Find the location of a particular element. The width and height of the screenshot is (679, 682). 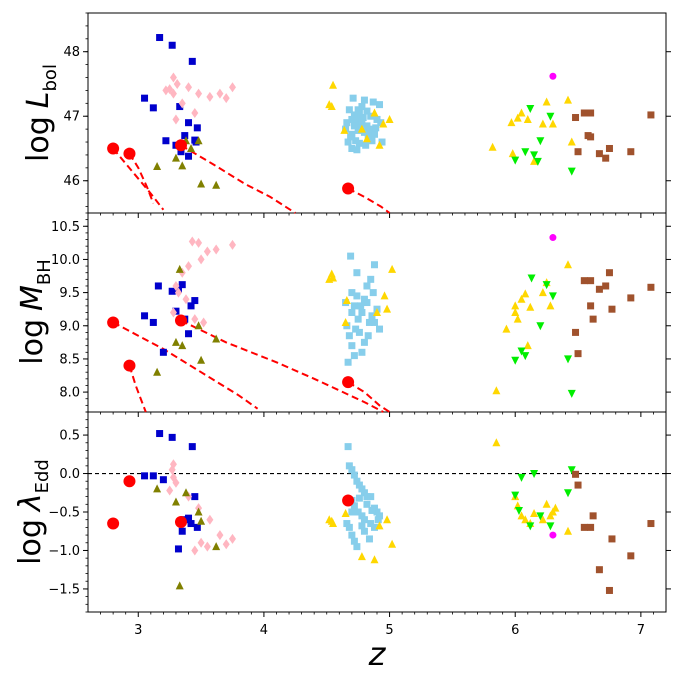

ytick-label-bottom: −1.5 is located at coordinates (64, 589).